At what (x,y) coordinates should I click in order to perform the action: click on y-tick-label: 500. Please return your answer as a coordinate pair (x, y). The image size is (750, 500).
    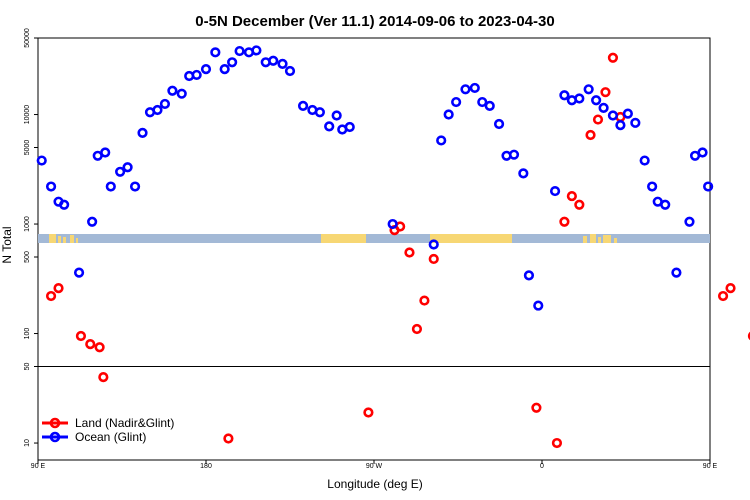
    Looking at the image, I should click on (27, 257).